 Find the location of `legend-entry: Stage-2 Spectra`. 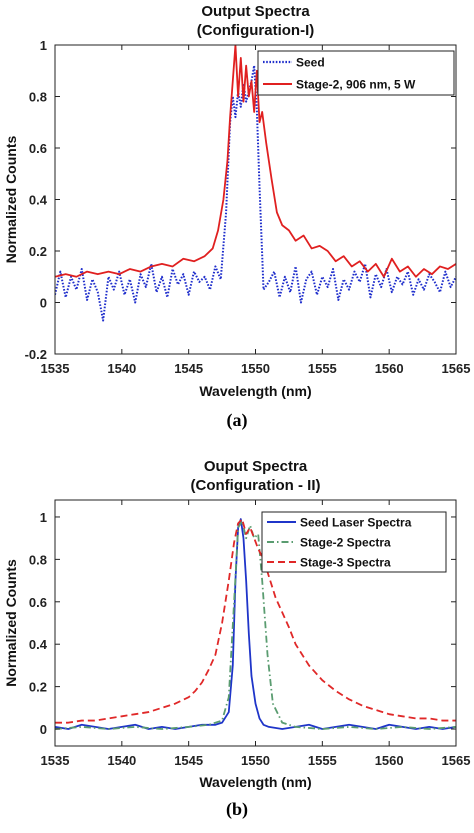

legend-entry: Stage-2 Spectra is located at coordinates (345, 543).